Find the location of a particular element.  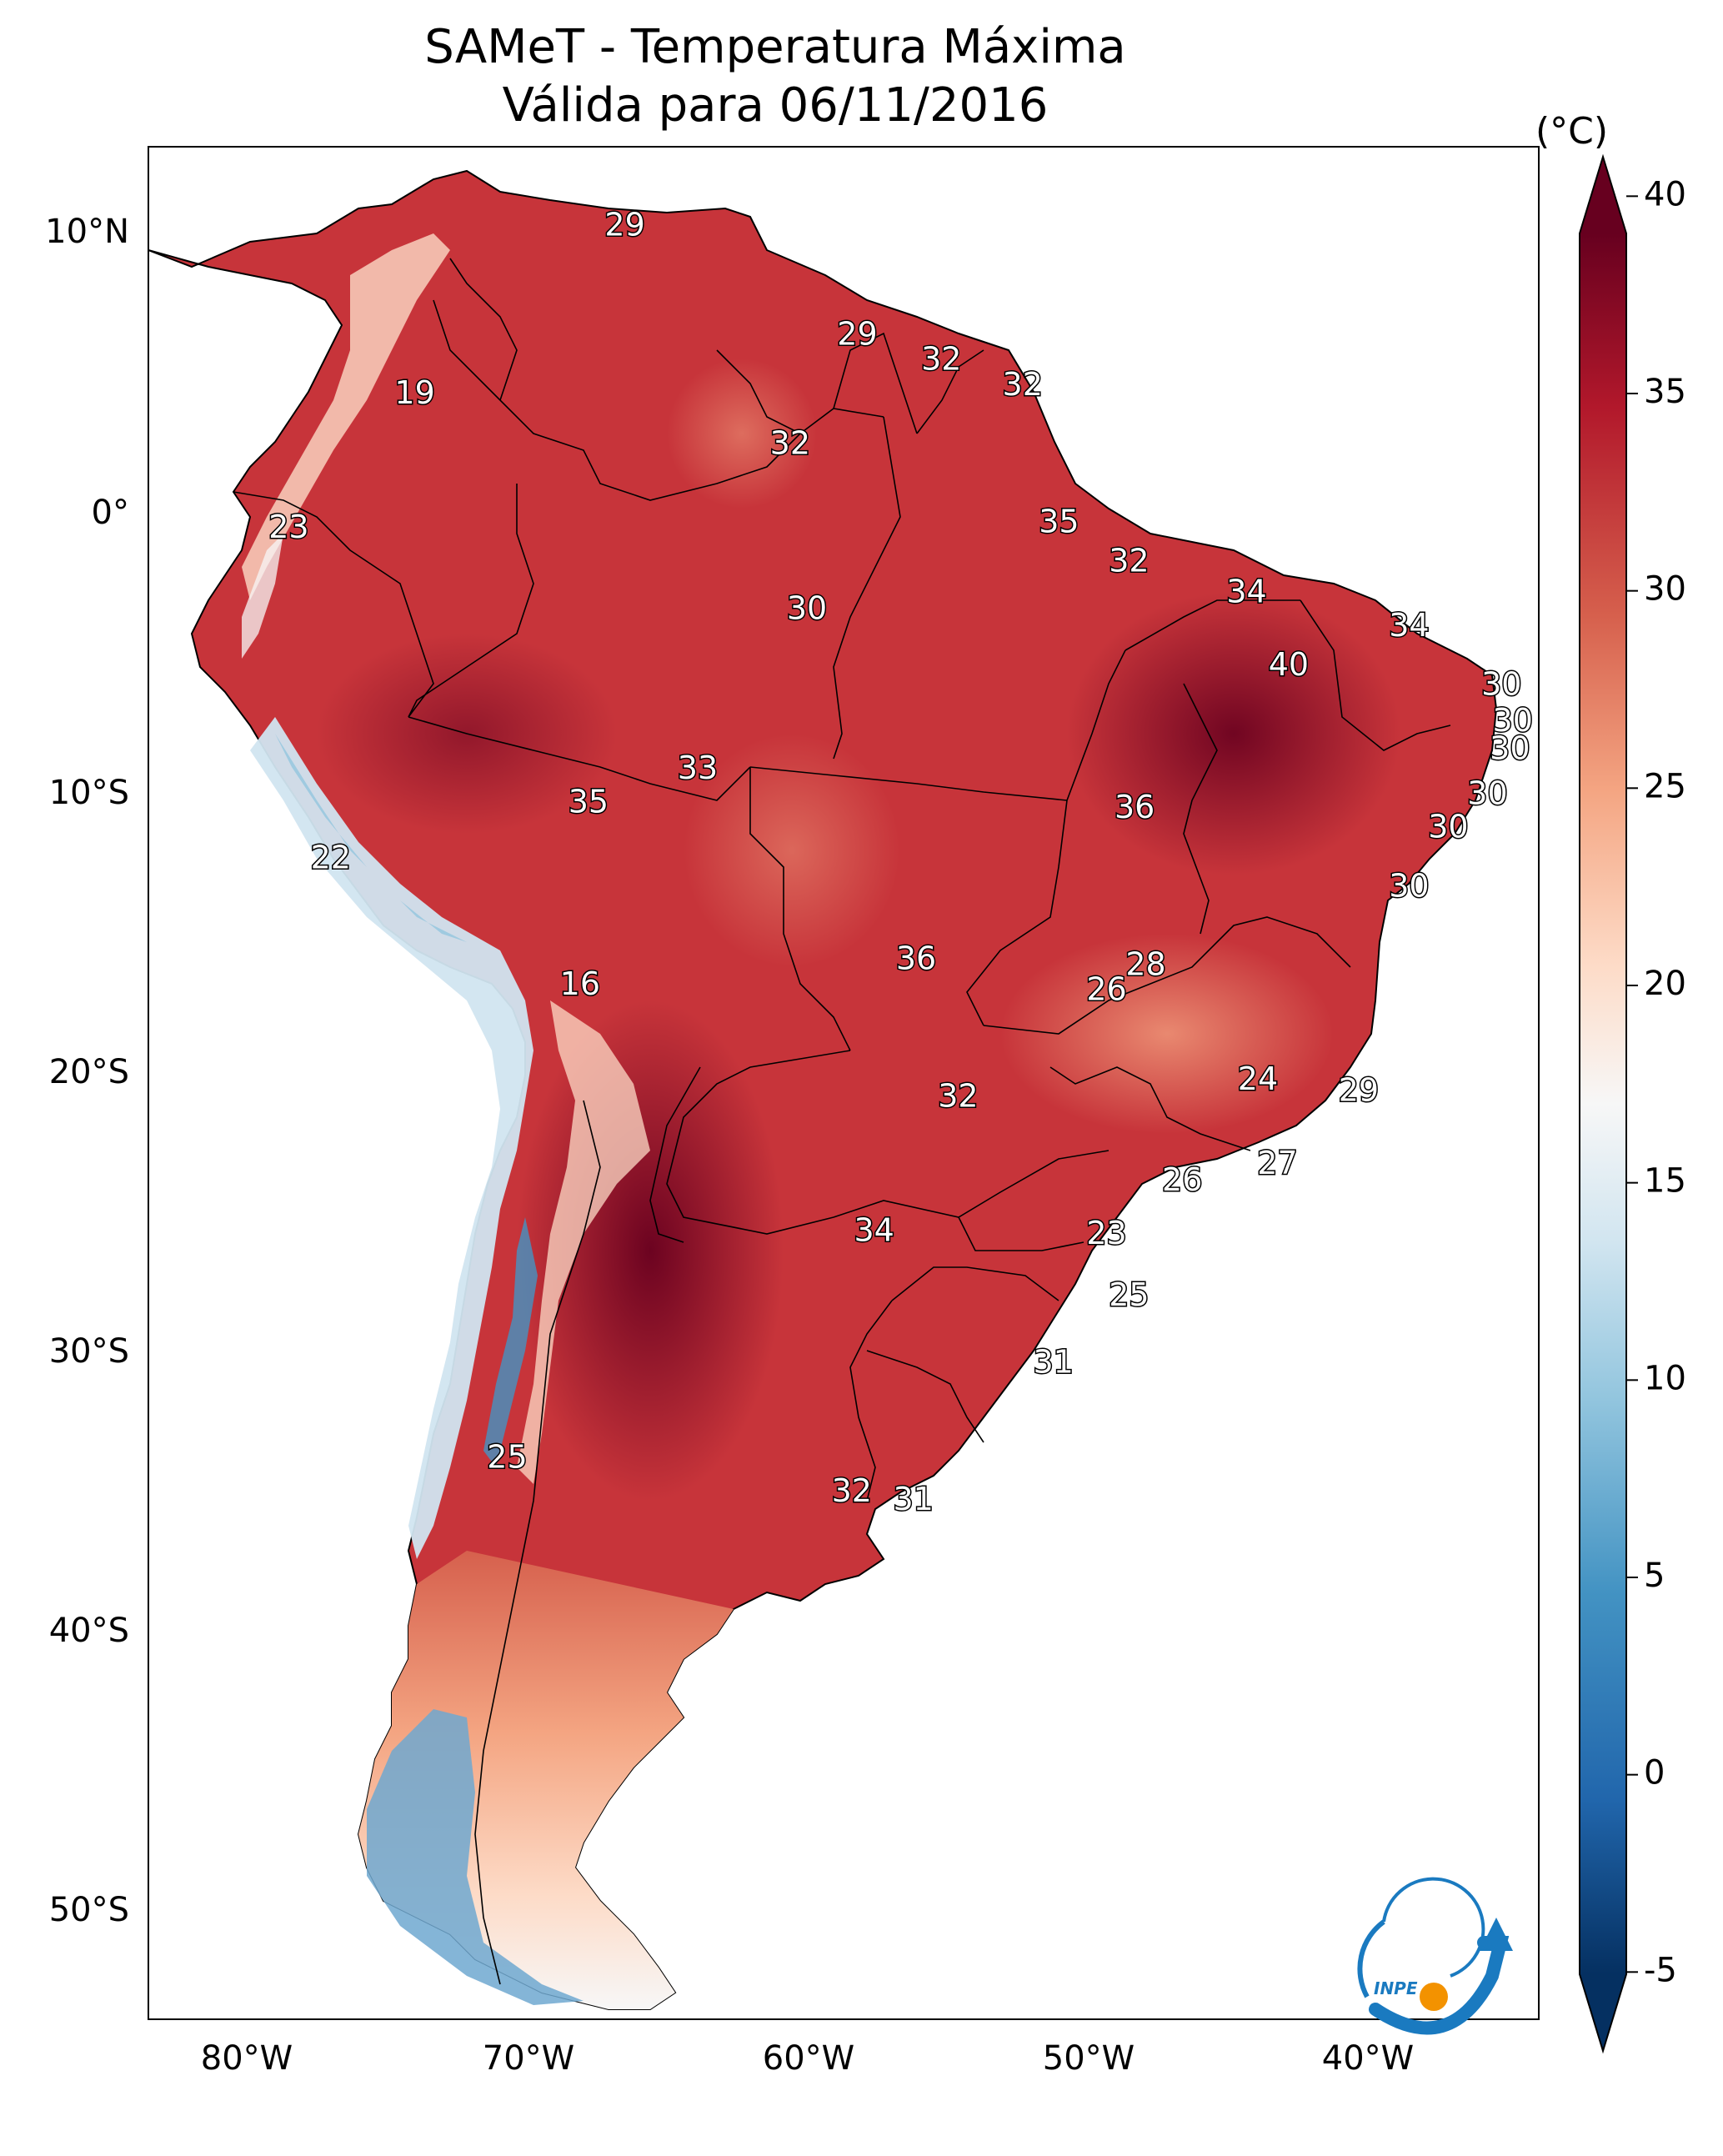

inpe-logo: INPE is located at coordinates (1435, 1956).